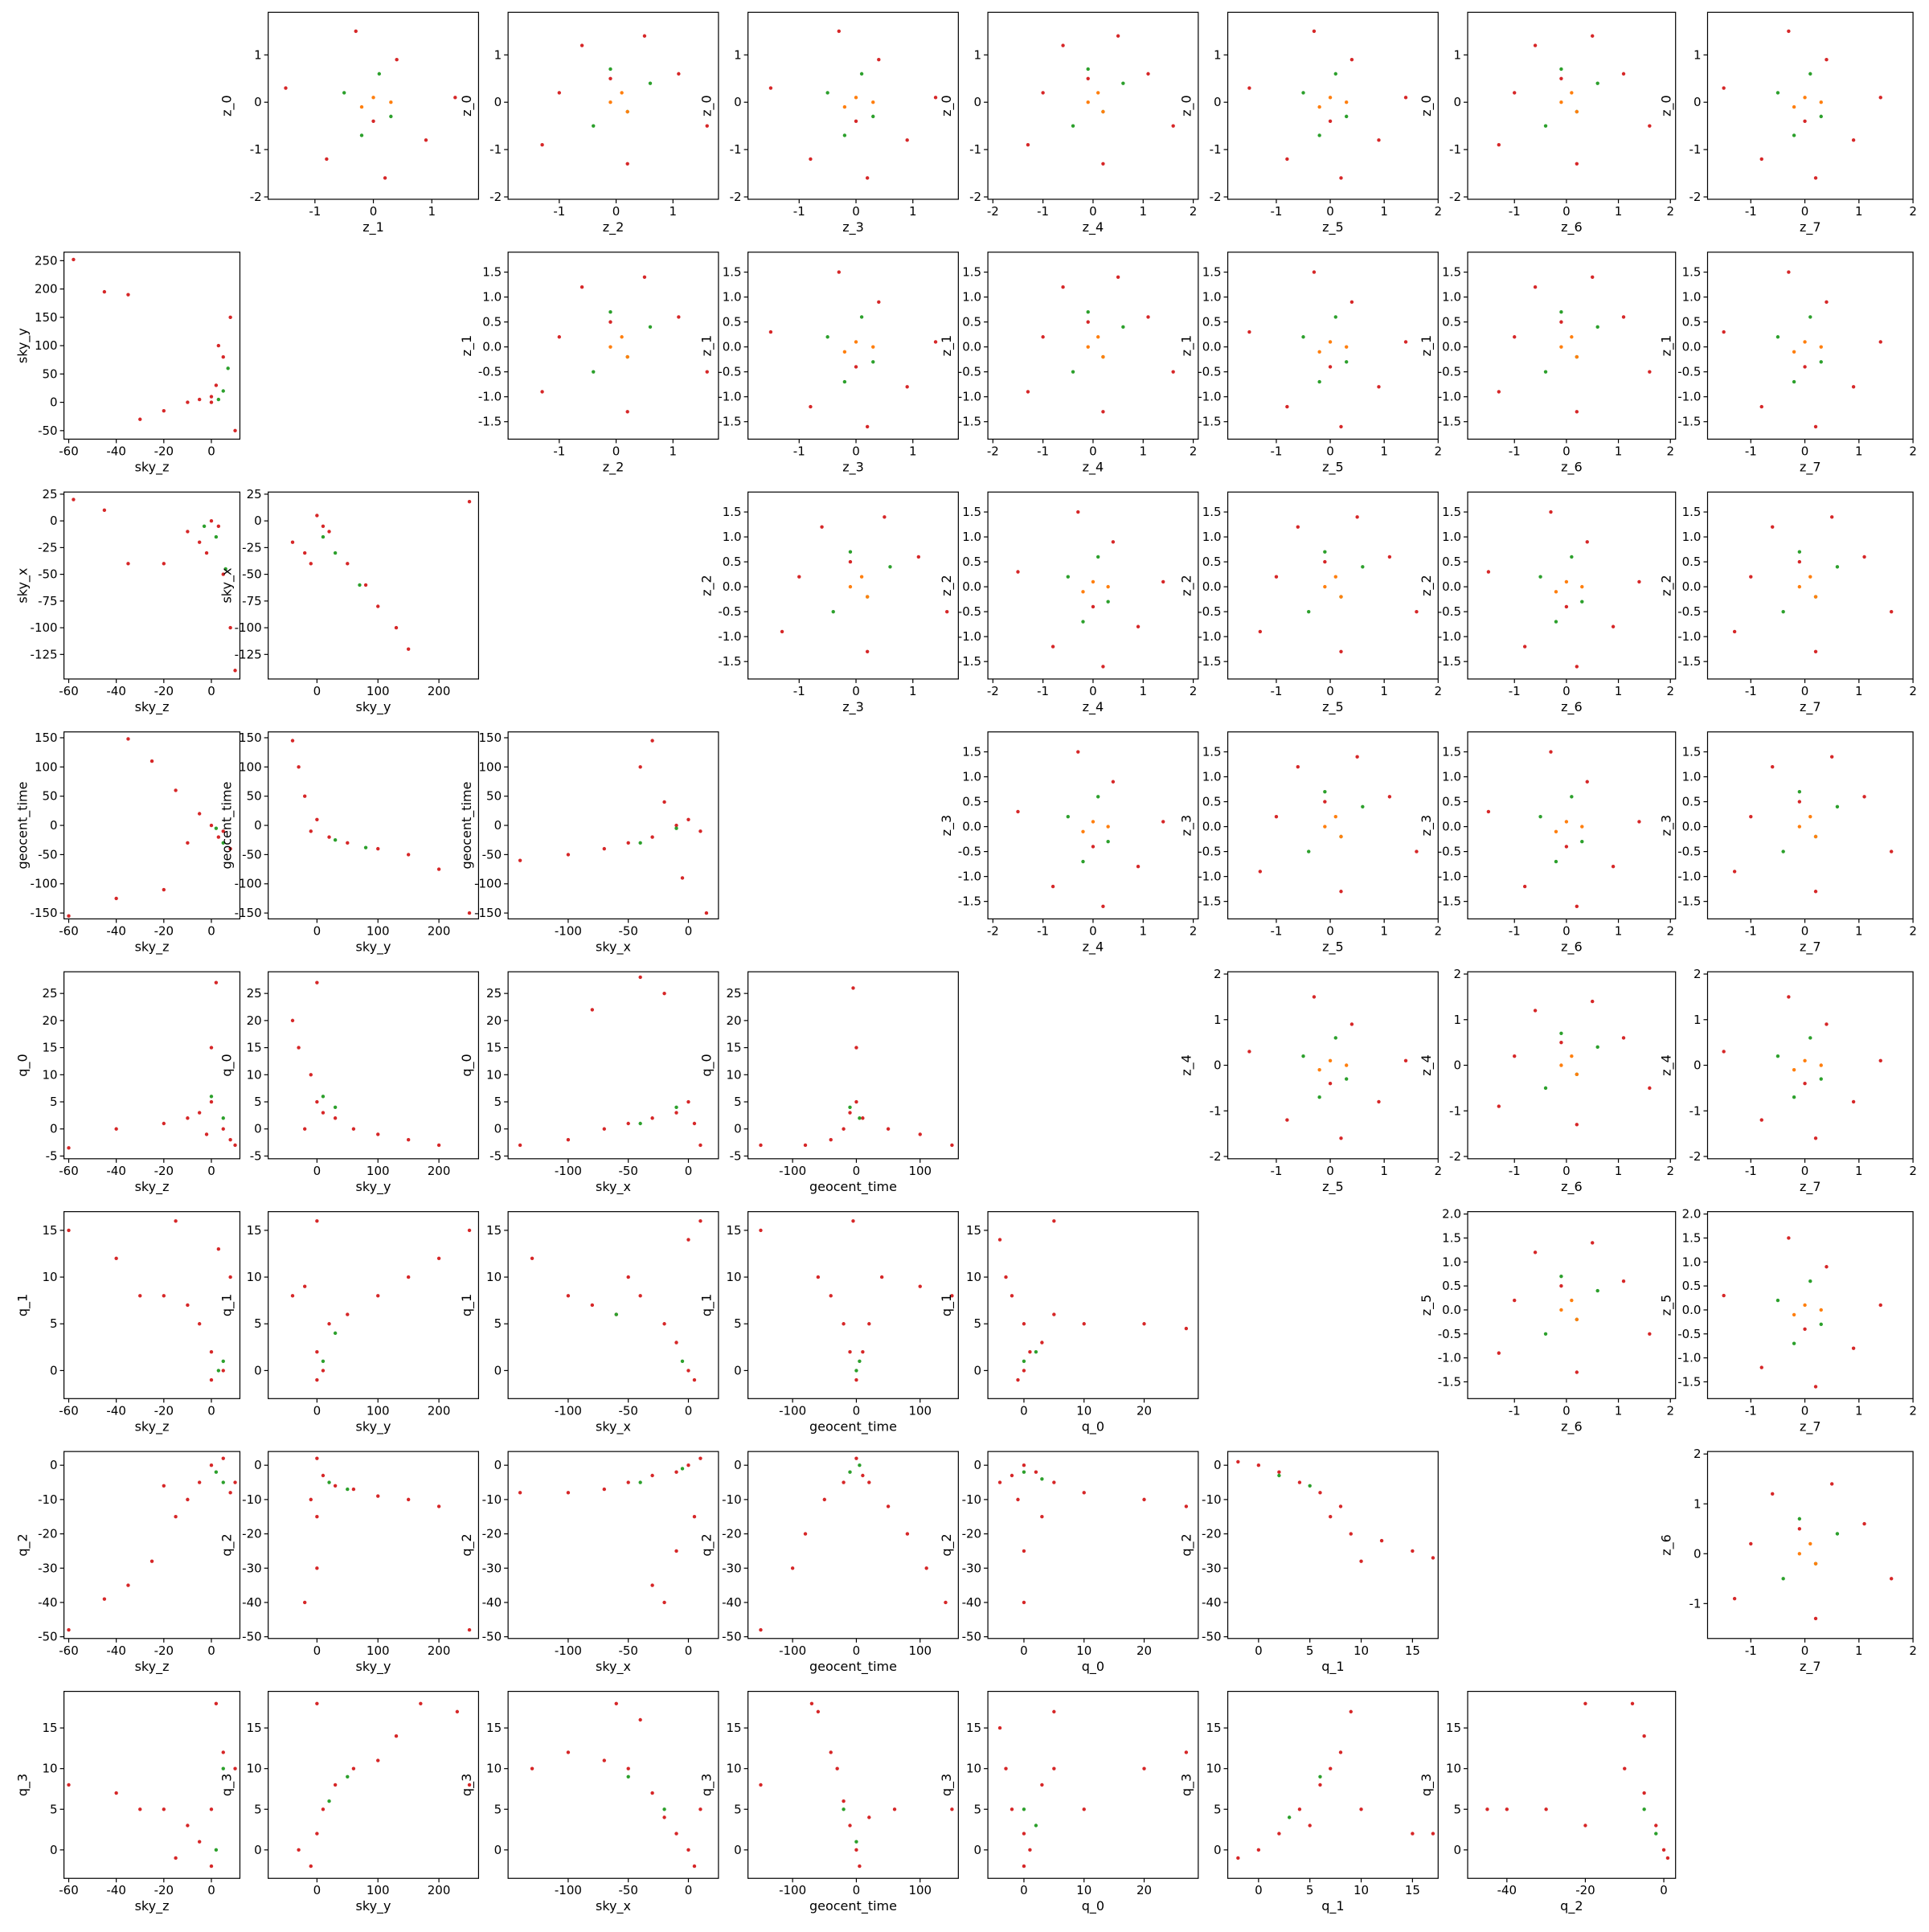 The height and width of the screenshot is (1932, 1929). Describe the element at coordinates (1439, 211) in the screenshot. I see `x-tick-label: 2` at that location.